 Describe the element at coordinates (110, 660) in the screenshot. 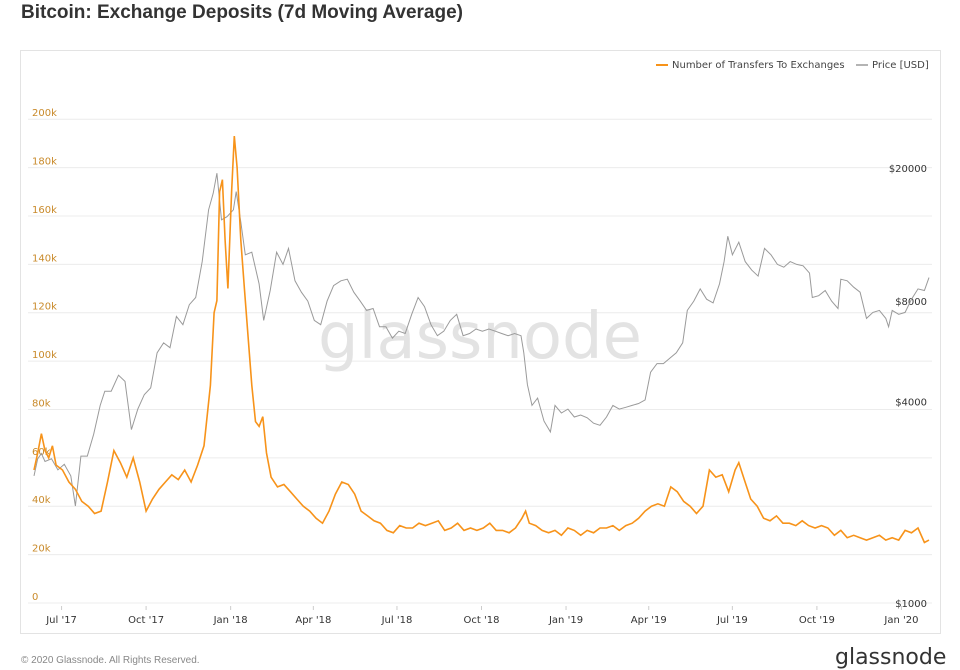

I see `copyright-text: © 2020 Glassnode. All Rights Reserved.` at that location.